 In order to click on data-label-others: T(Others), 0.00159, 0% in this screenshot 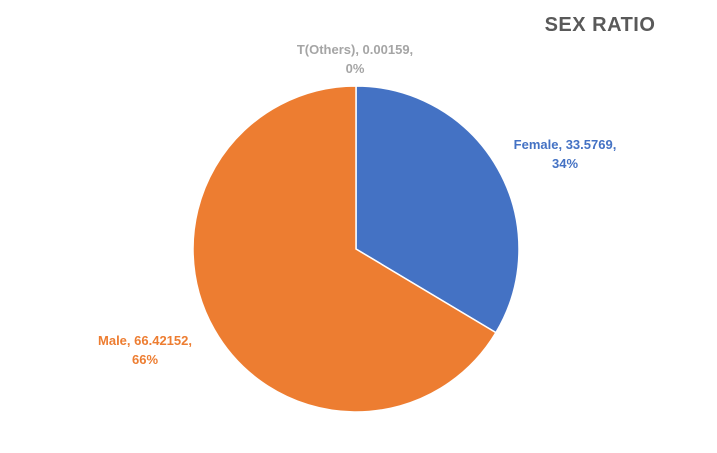, I will do `click(355, 59)`.